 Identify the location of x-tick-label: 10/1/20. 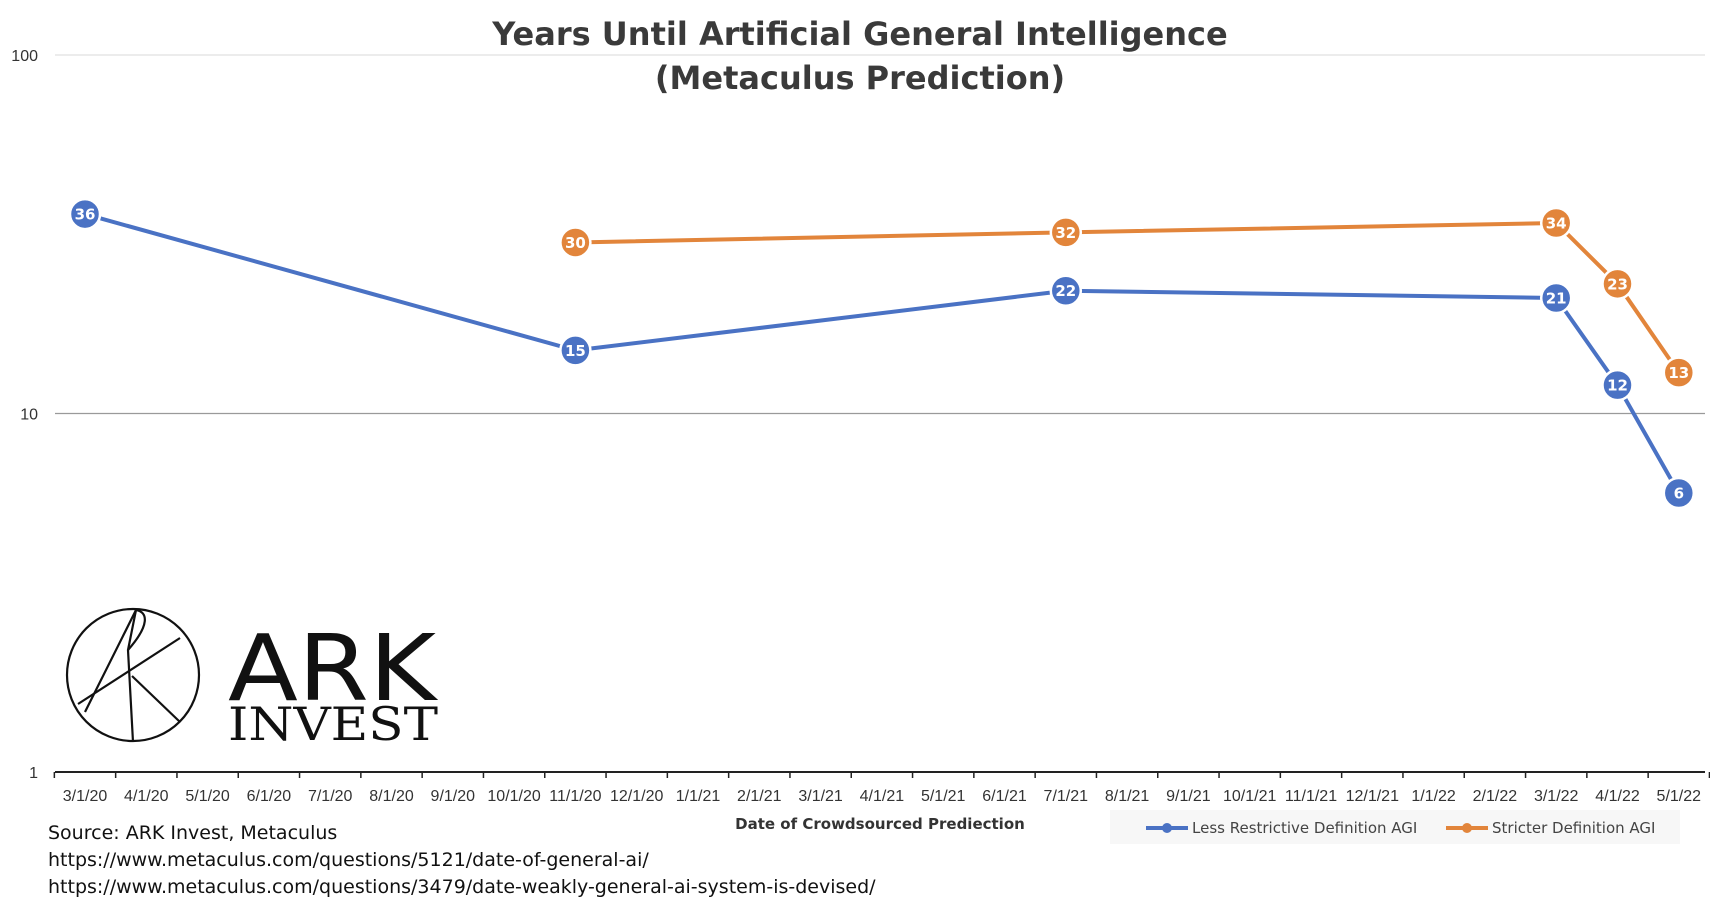
(513, 796).